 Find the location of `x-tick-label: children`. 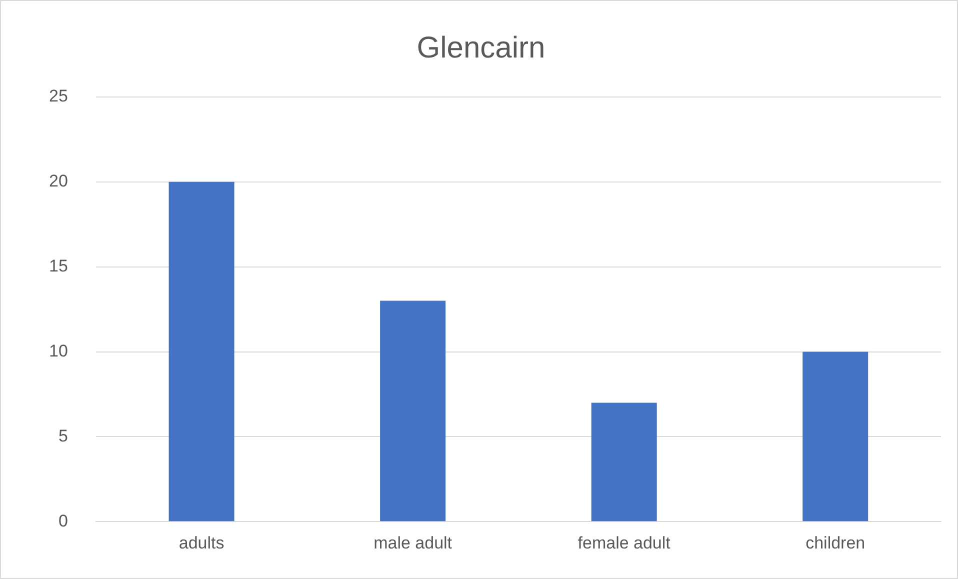

x-tick-label: children is located at coordinates (836, 542).